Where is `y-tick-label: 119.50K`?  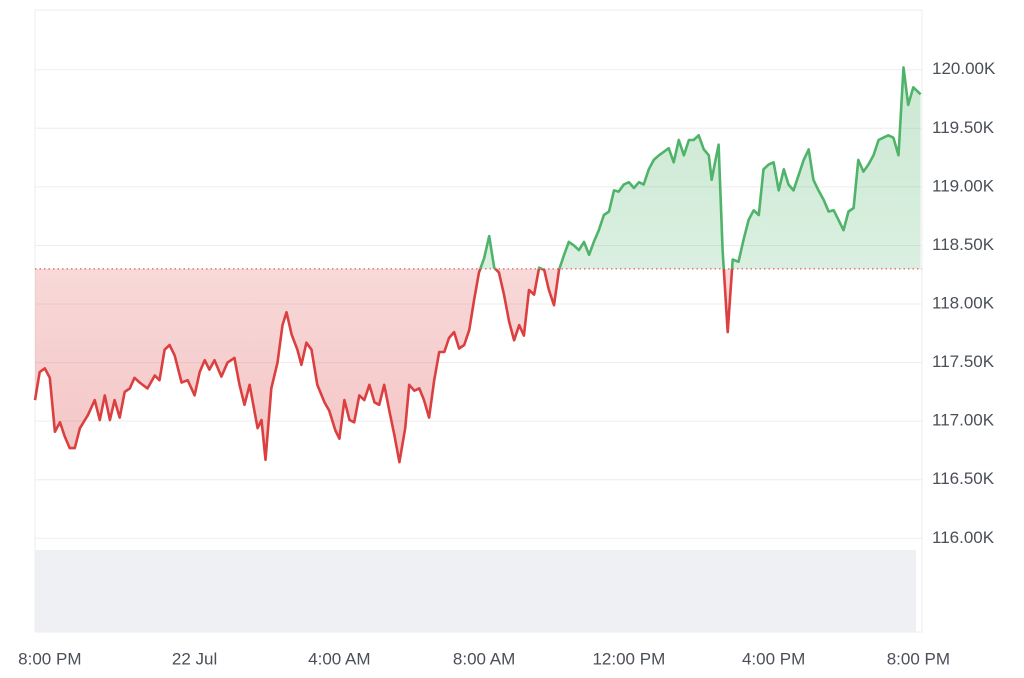
y-tick-label: 119.50K is located at coordinates (963, 127).